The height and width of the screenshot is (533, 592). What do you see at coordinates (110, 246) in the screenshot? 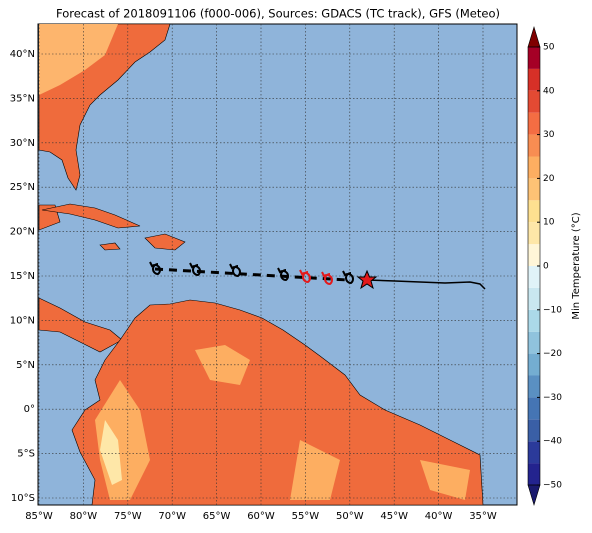
I see `jamaica` at bounding box center [110, 246].